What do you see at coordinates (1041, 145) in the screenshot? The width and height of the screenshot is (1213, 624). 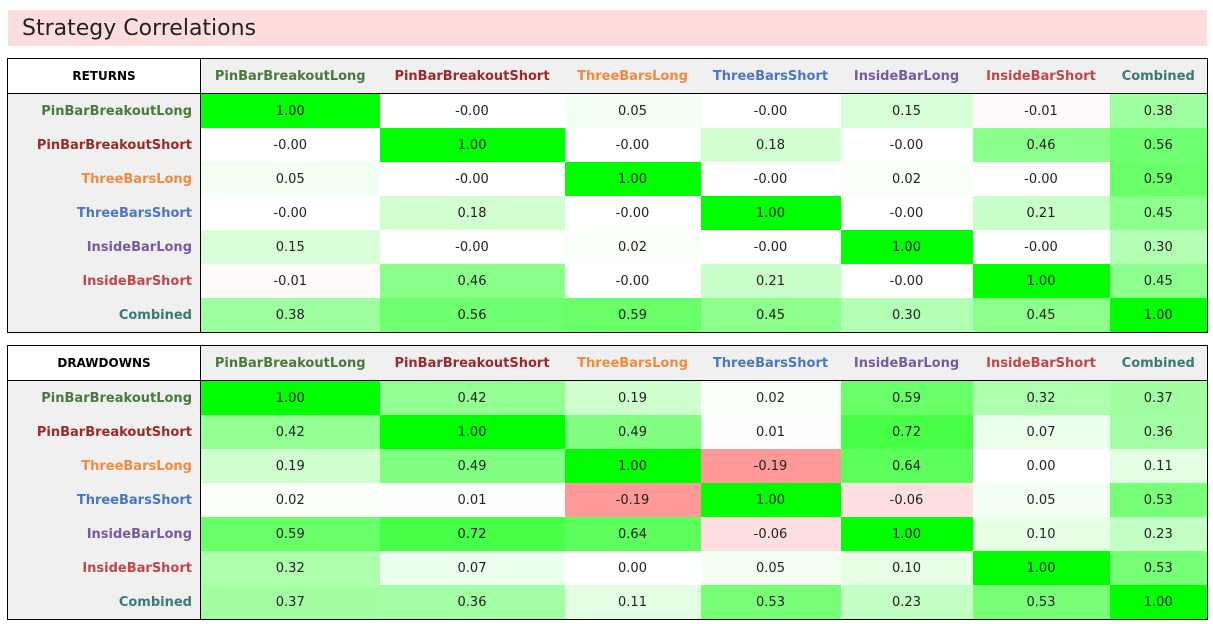 I see `correlation-cell: 0.46` at bounding box center [1041, 145].